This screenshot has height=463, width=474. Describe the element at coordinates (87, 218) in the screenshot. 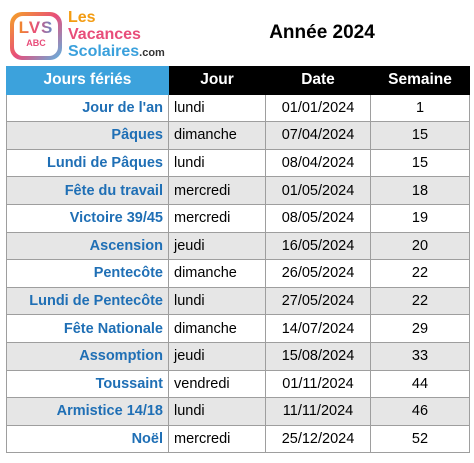

I see `holiday-name-cell: Victoire 39/45` at that location.